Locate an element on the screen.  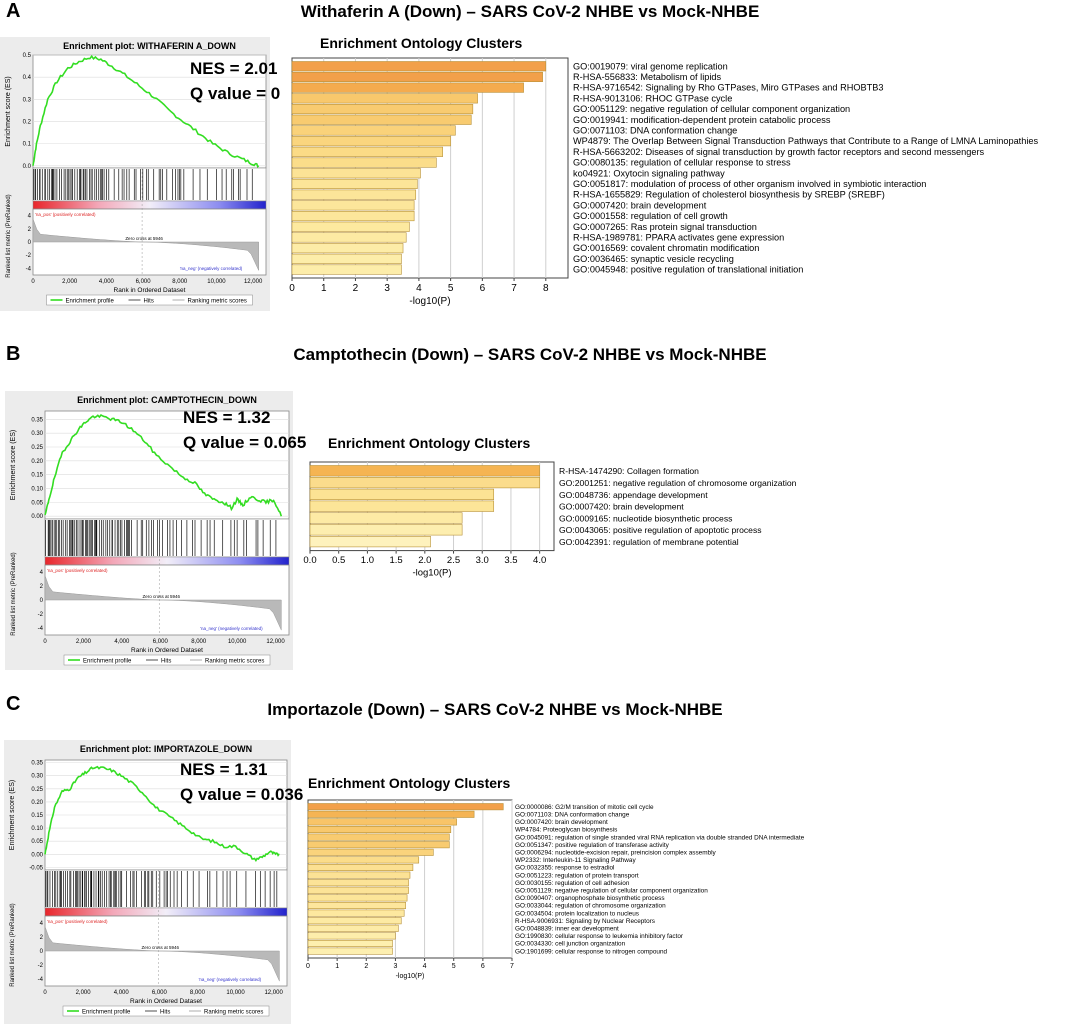
q-value-label: Q value = 0 is located at coordinates (235, 93).